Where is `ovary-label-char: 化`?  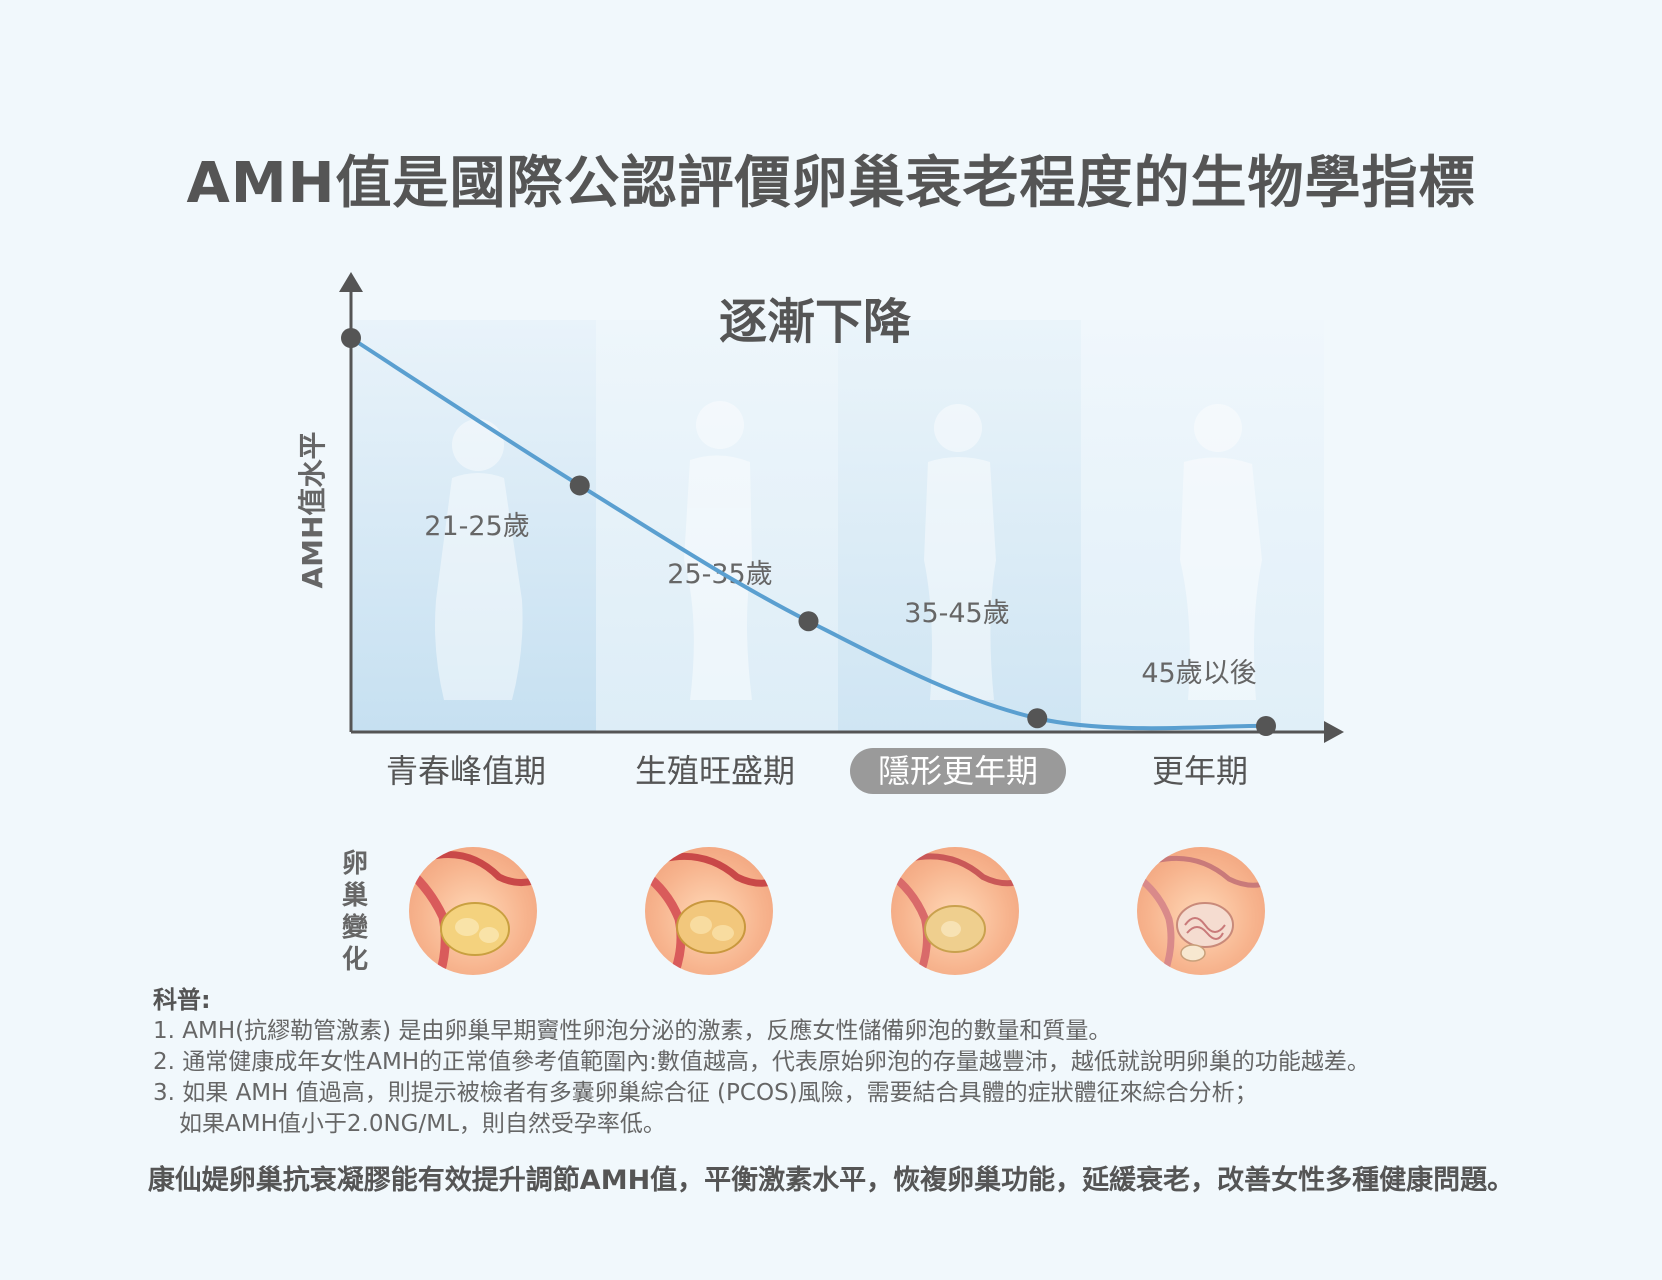
ovary-label-char: 化 is located at coordinates (354, 960).